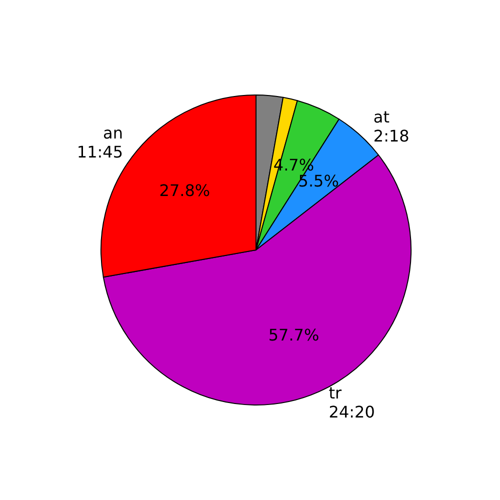  I want to click on data-label: 27.8%, so click(184, 190).